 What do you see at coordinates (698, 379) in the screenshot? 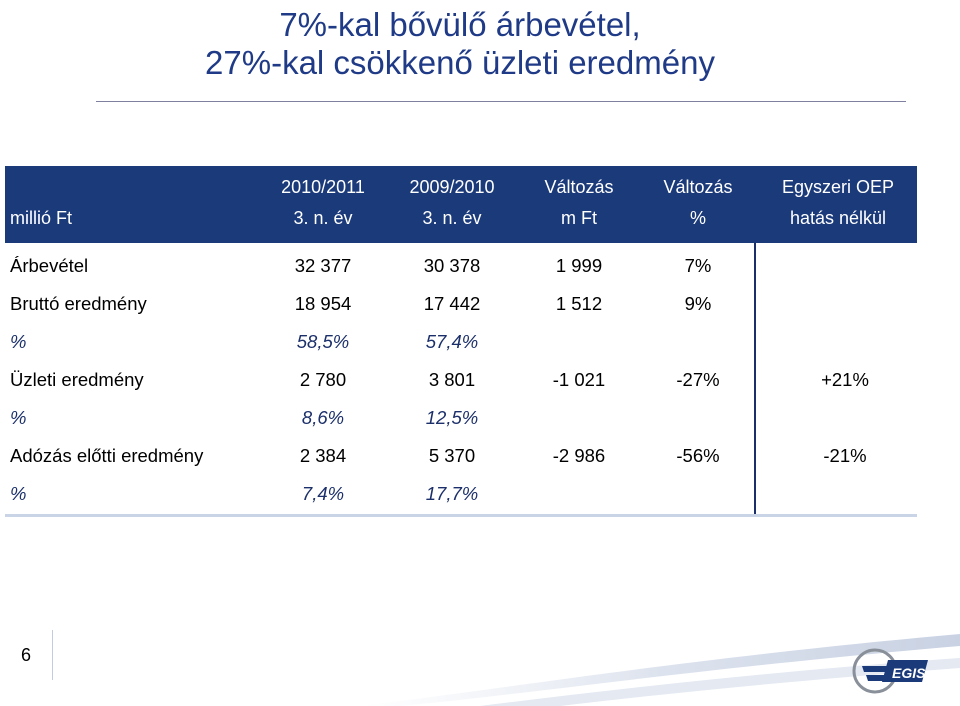
I see `cell-change-pct: -27%` at bounding box center [698, 379].